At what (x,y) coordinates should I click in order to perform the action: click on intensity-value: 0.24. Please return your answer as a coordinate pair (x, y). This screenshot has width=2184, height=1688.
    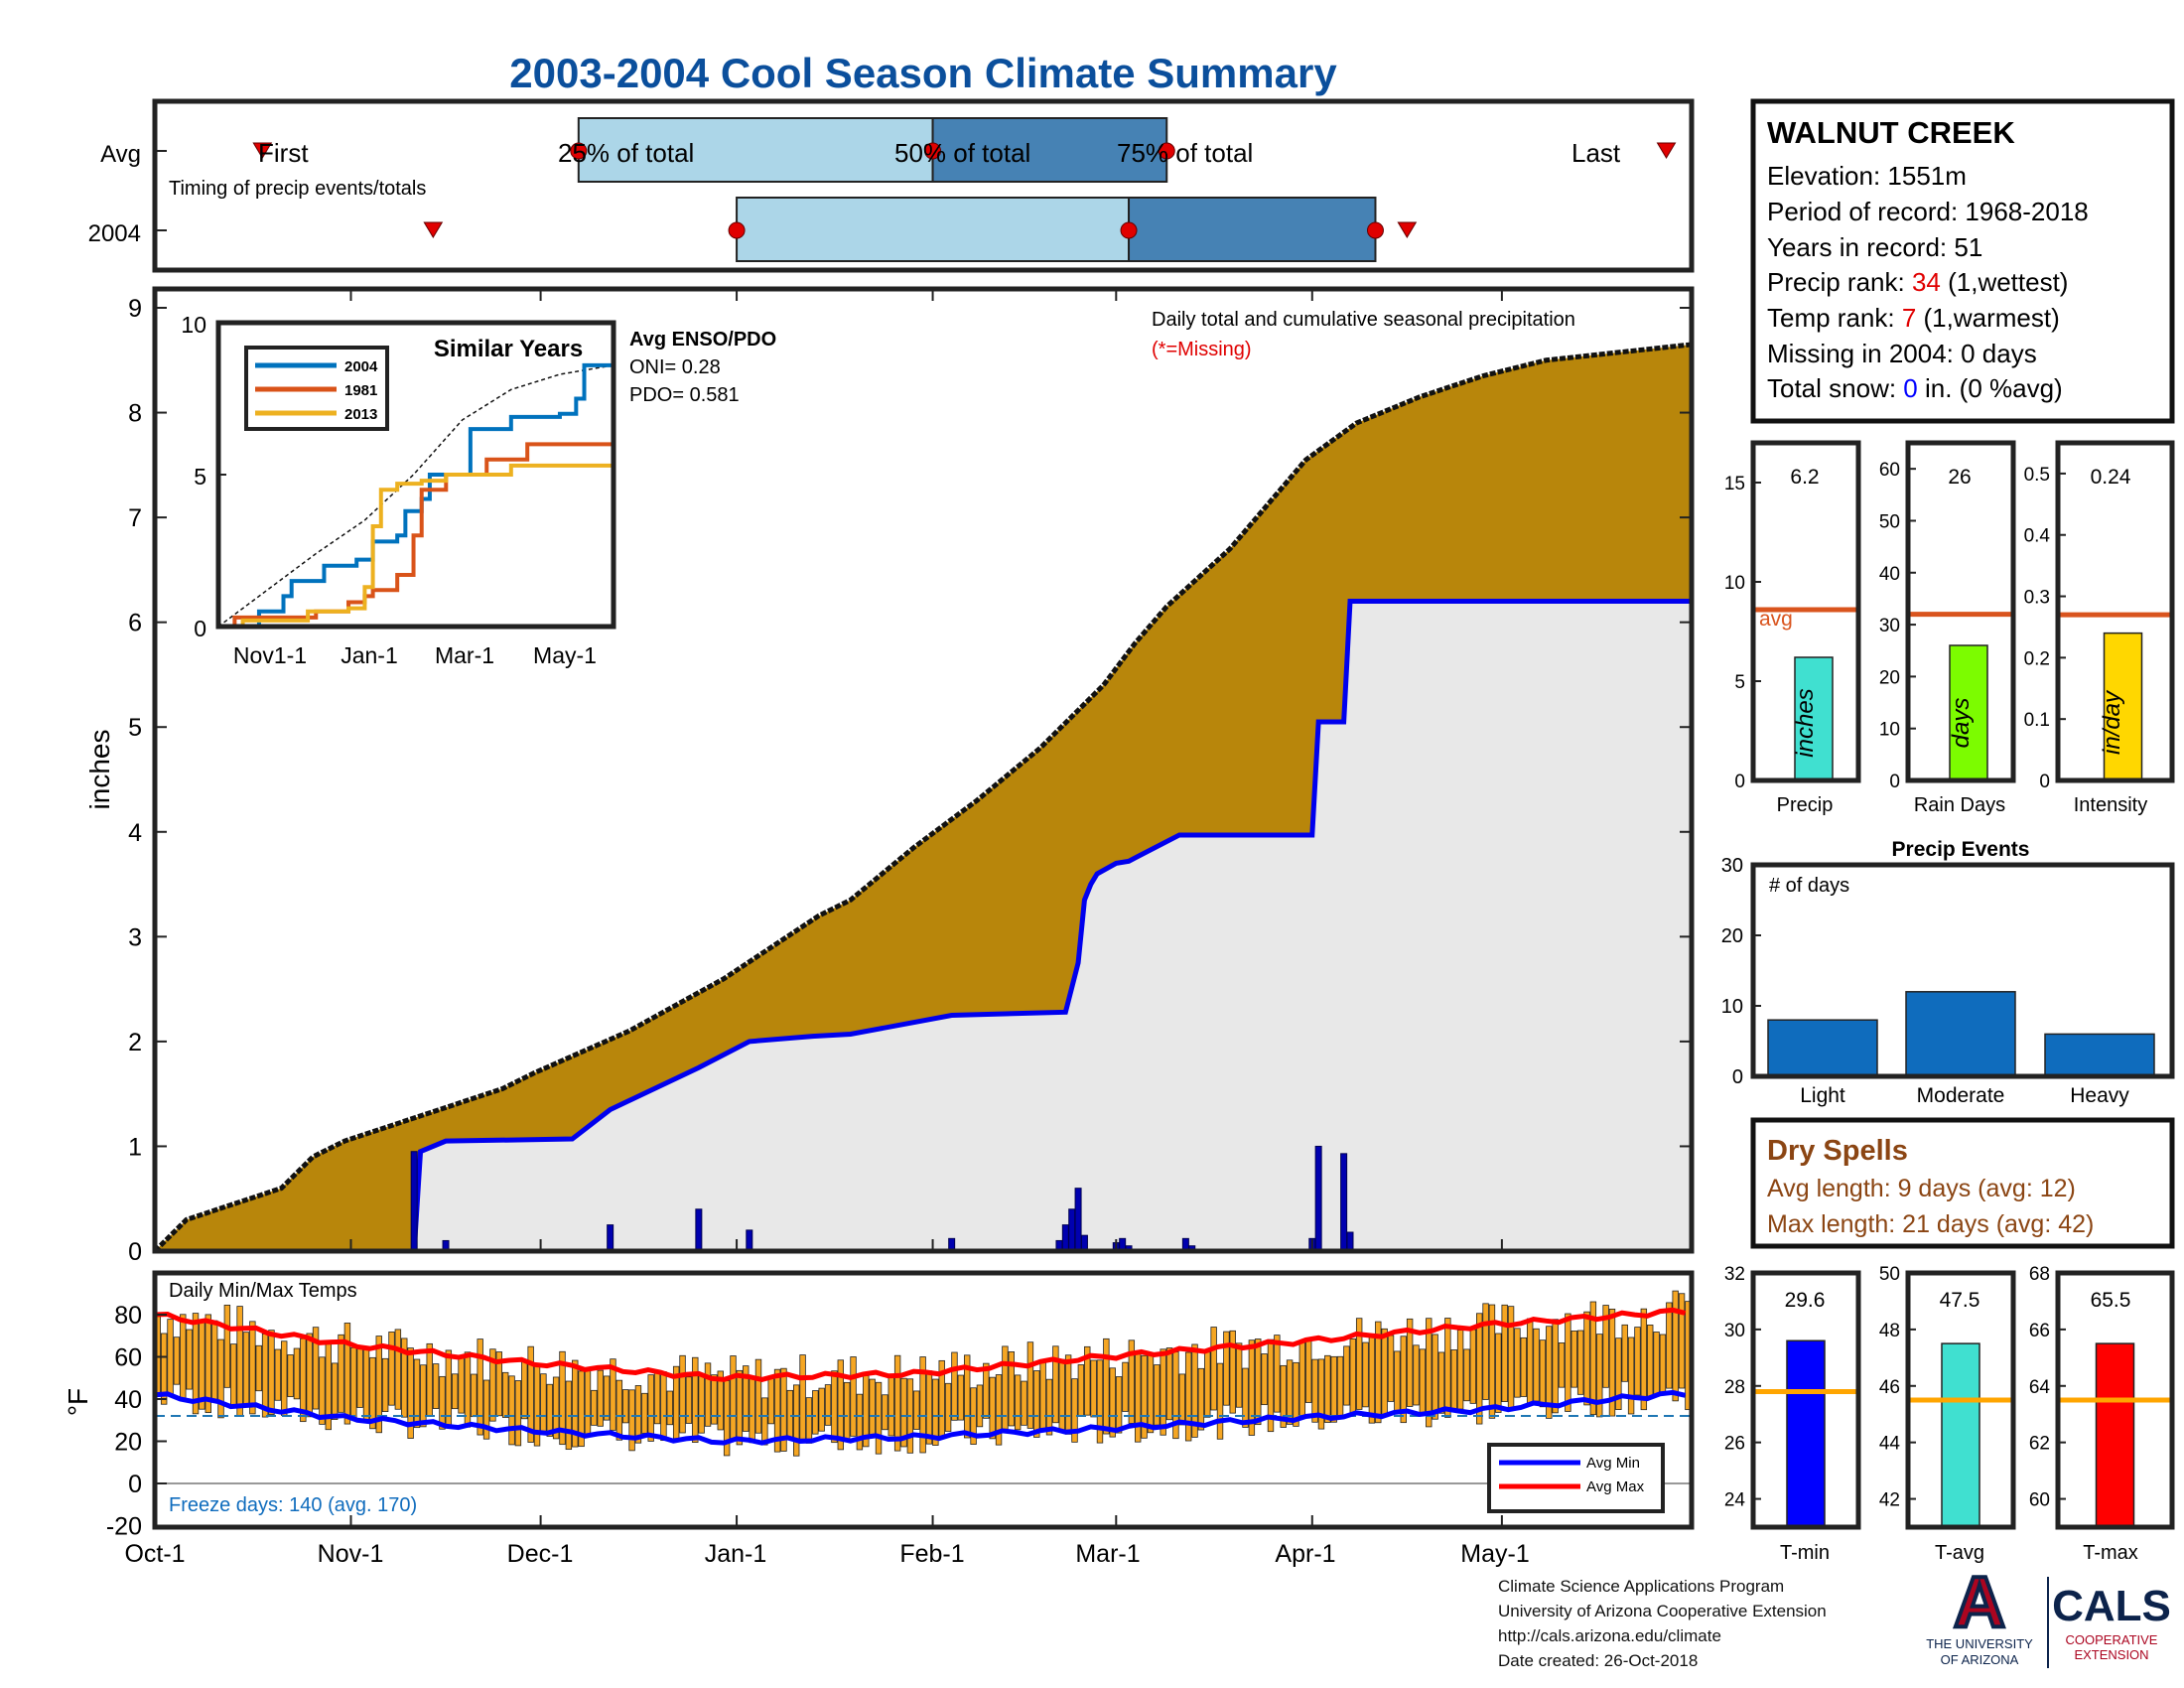
    Looking at the image, I should click on (2111, 477).